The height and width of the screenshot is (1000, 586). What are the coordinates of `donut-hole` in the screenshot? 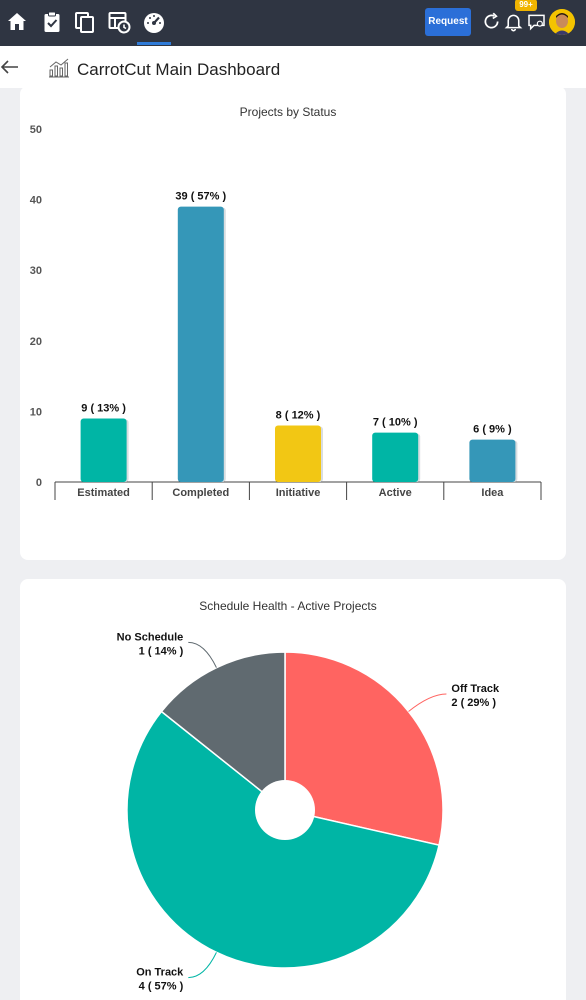 It's located at (285, 810).